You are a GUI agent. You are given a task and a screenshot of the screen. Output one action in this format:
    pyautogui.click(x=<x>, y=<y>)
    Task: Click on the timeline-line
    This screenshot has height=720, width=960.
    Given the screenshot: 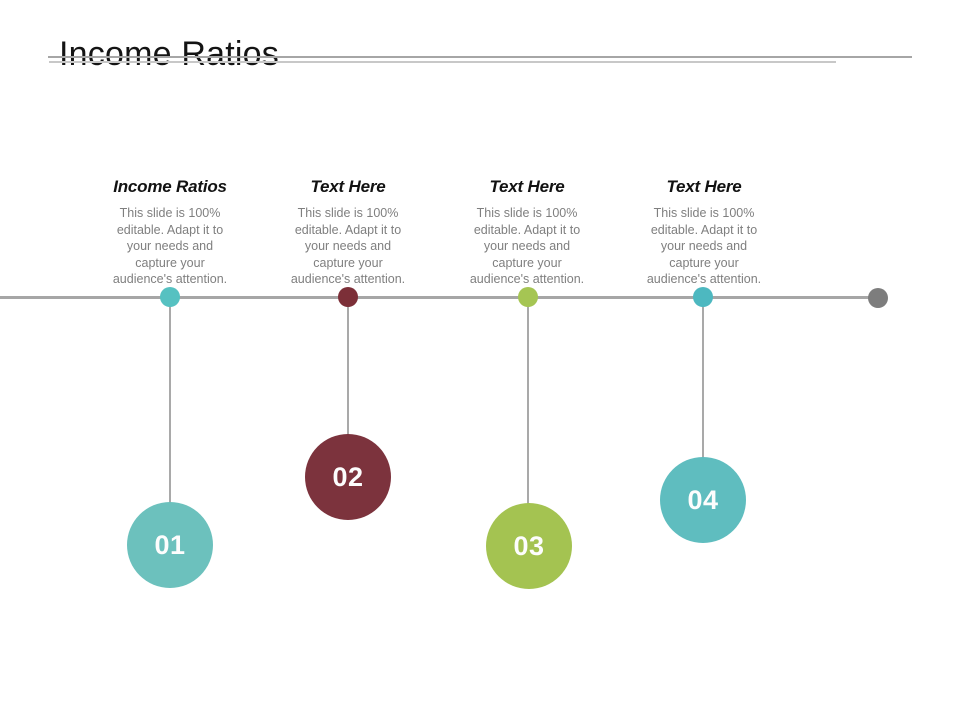 What is the action you would take?
    pyautogui.click(x=439, y=297)
    